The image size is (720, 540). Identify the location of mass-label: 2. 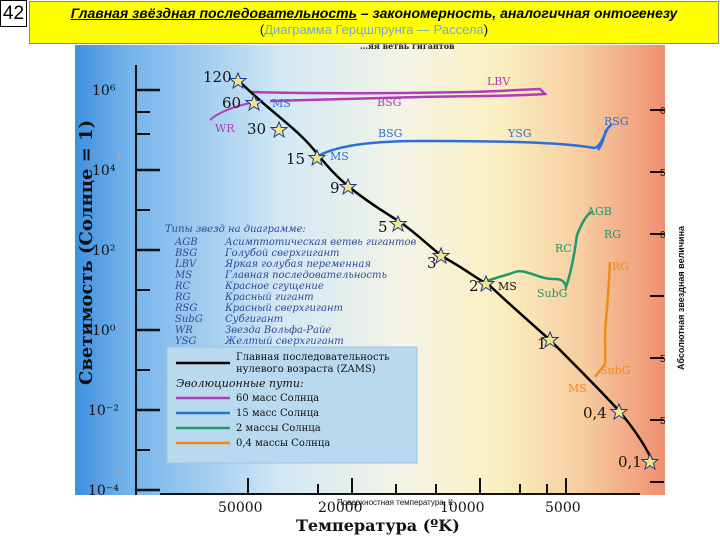
(474, 286).